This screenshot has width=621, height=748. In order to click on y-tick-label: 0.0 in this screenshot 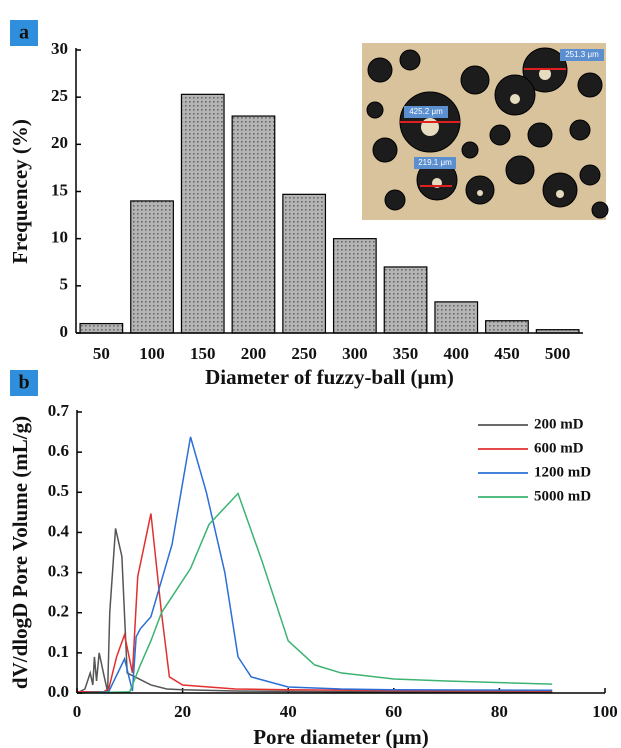, I will do `click(58, 691)`.